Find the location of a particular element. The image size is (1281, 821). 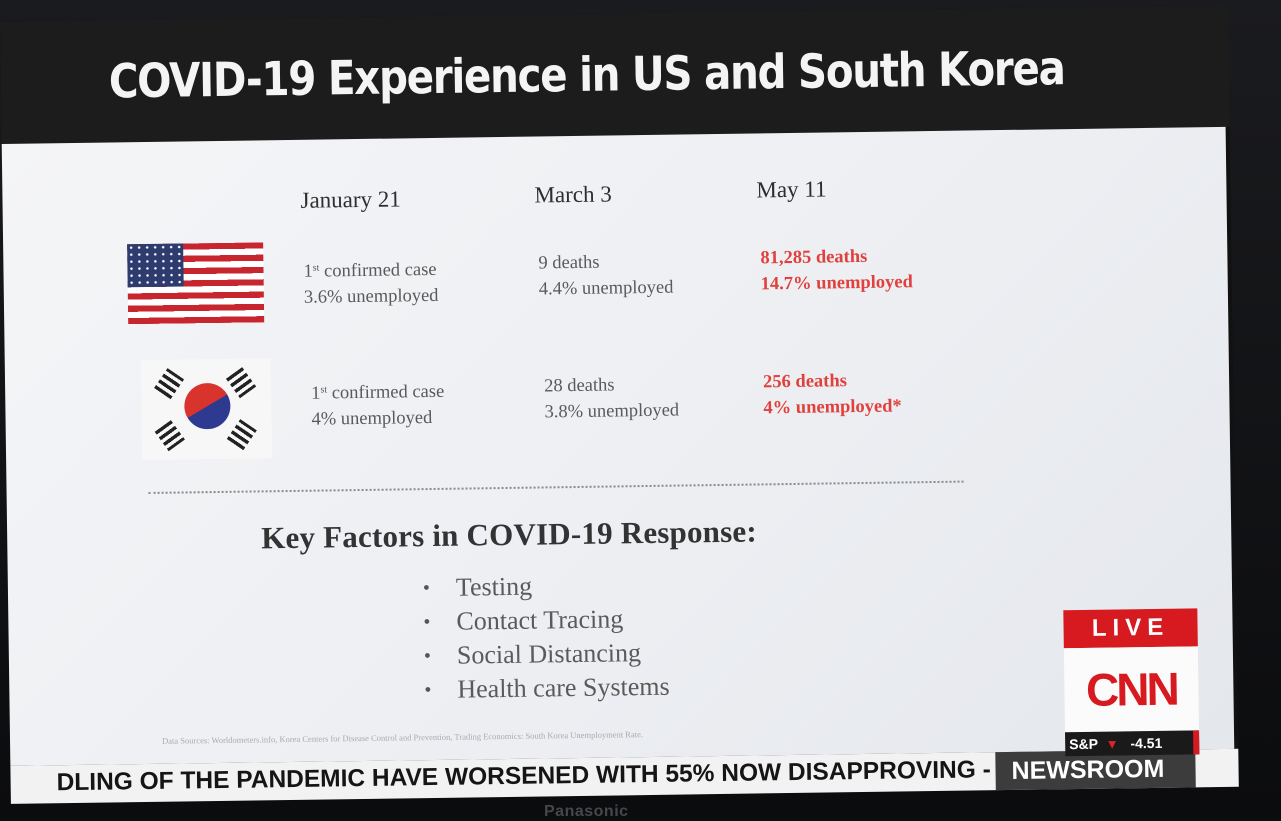

market-status-stripe is located at coordinates (1196, 742).